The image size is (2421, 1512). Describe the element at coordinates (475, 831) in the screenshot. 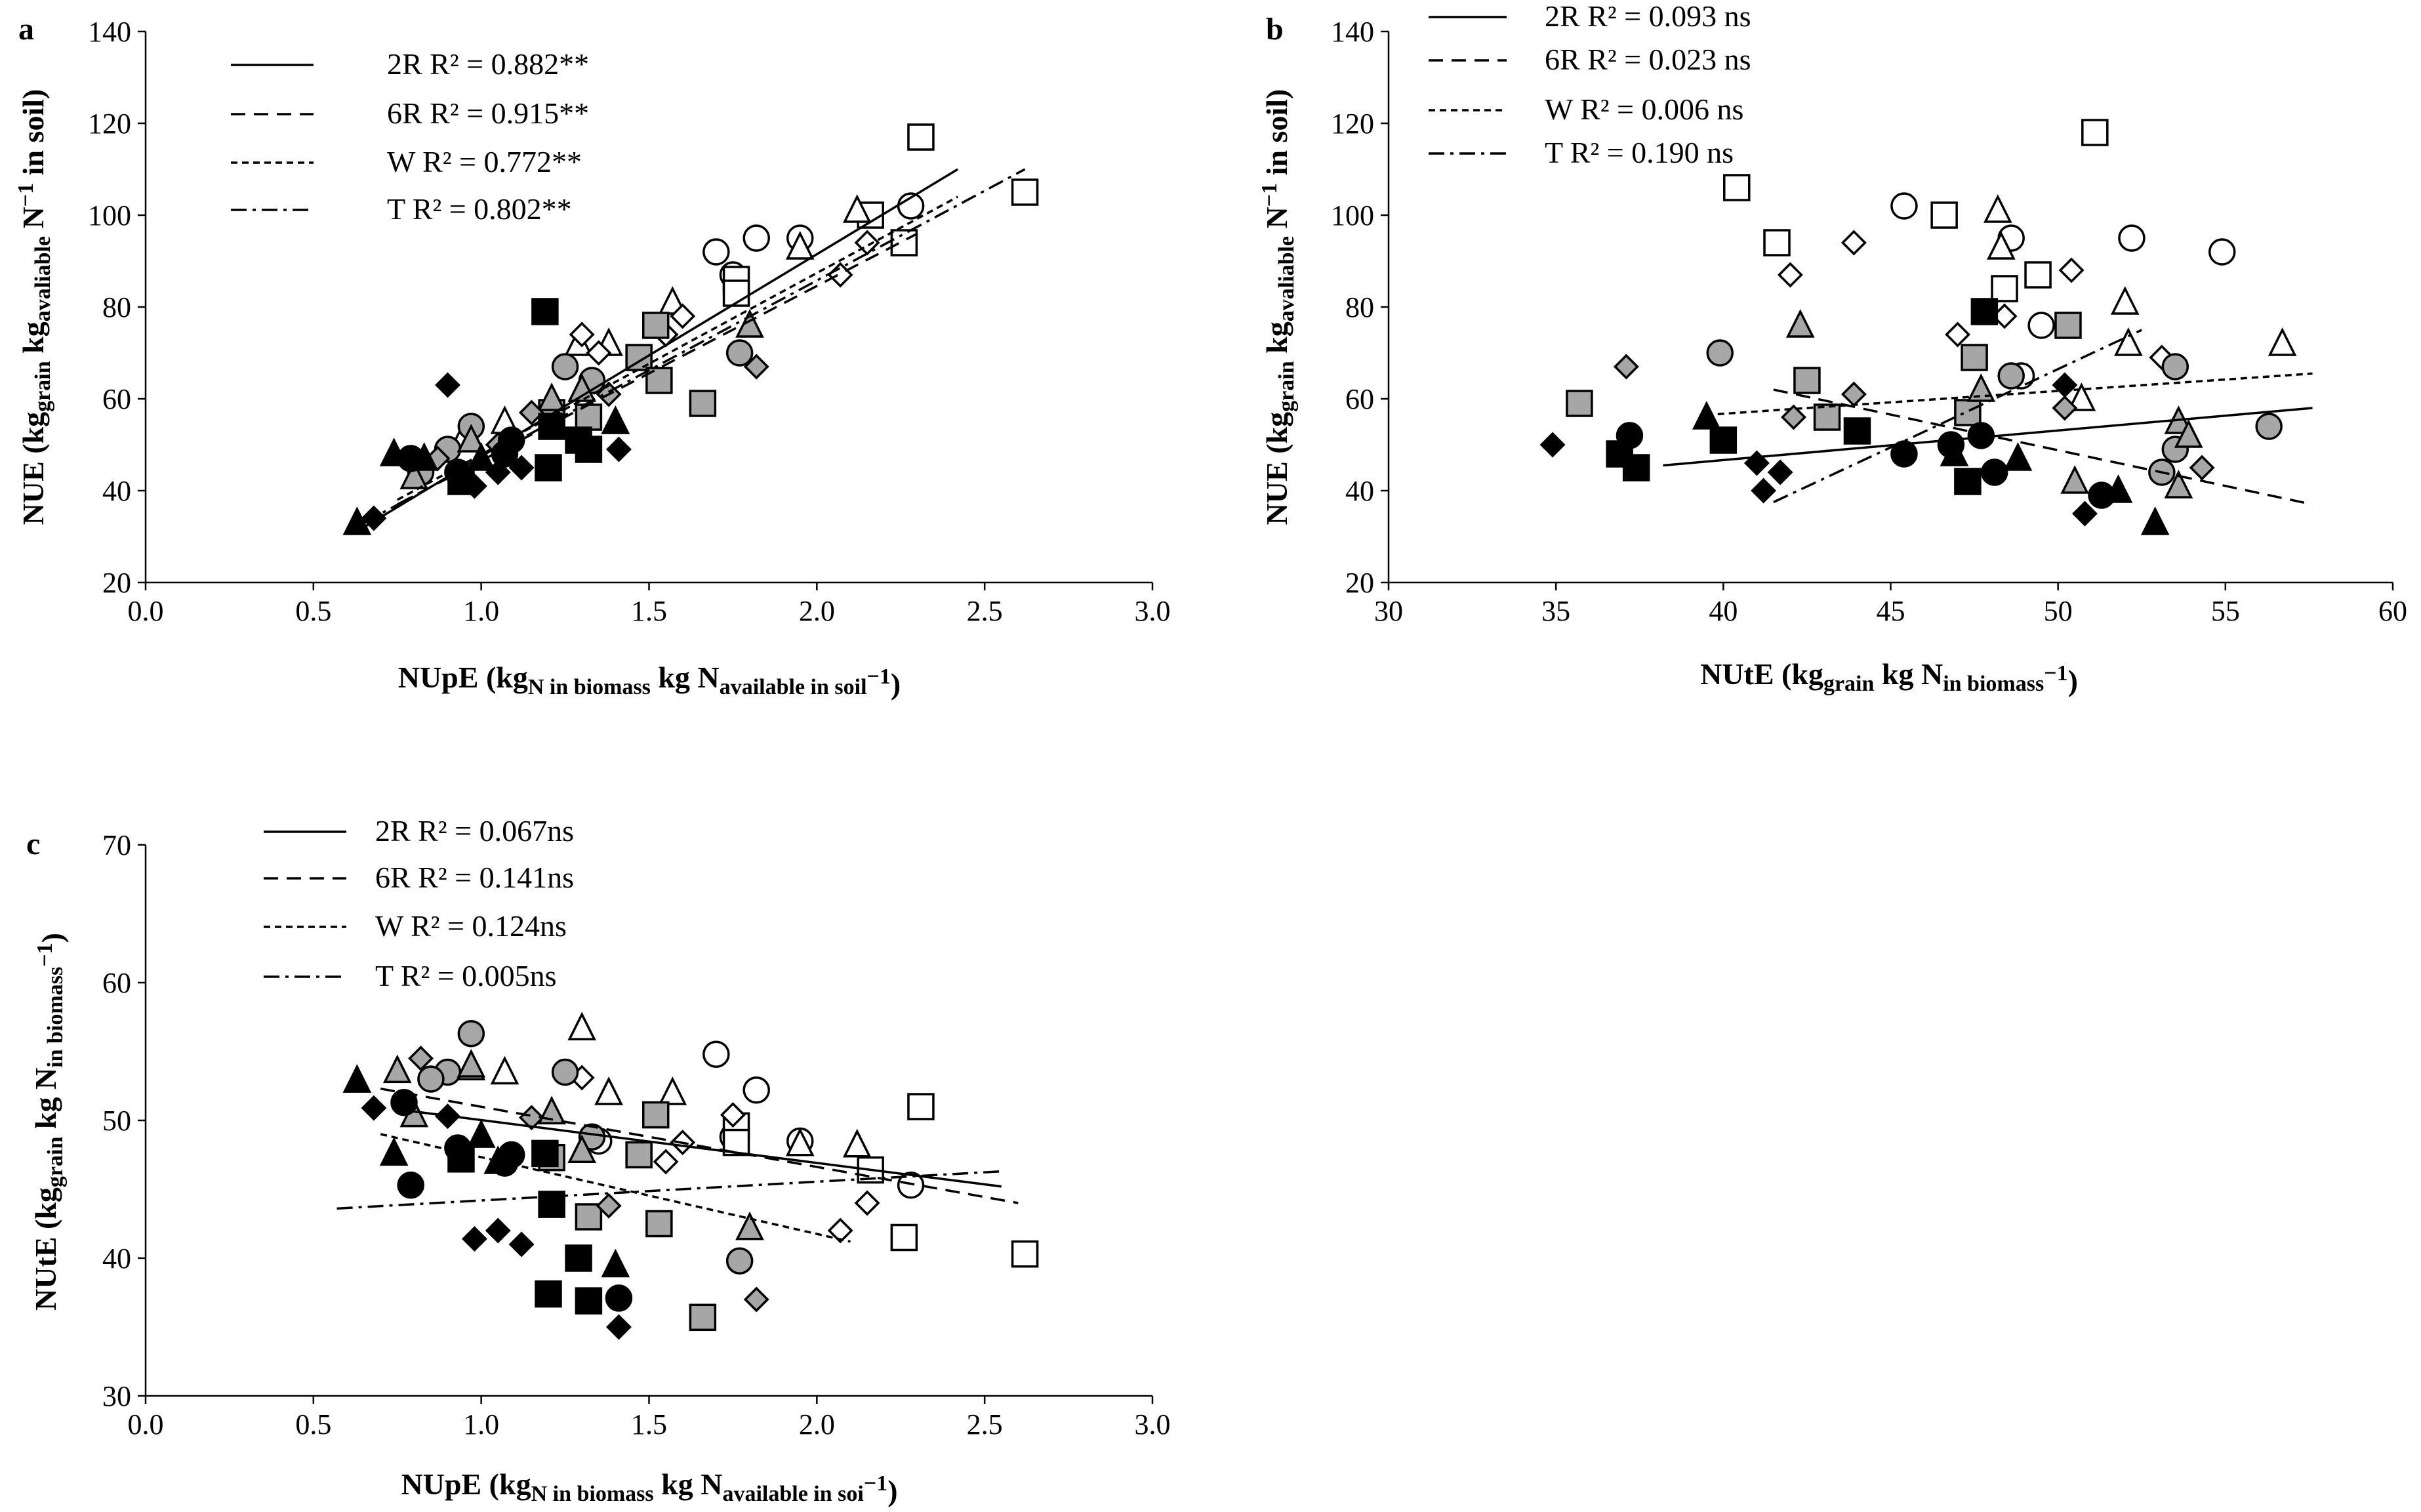

I see `legend-entry: 2R R² = 0.067ns` at that location.